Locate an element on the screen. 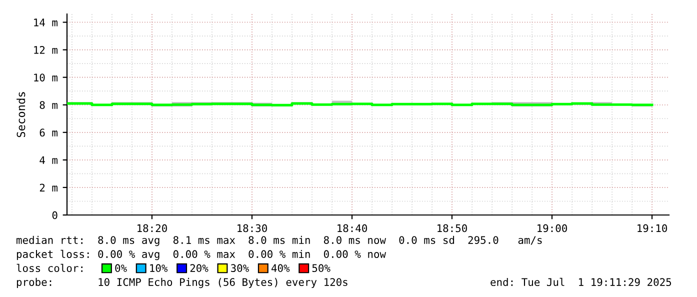 This screenshot has height=297, width=697. y-tick-label: 2 m is located at coordinates (49, 188).